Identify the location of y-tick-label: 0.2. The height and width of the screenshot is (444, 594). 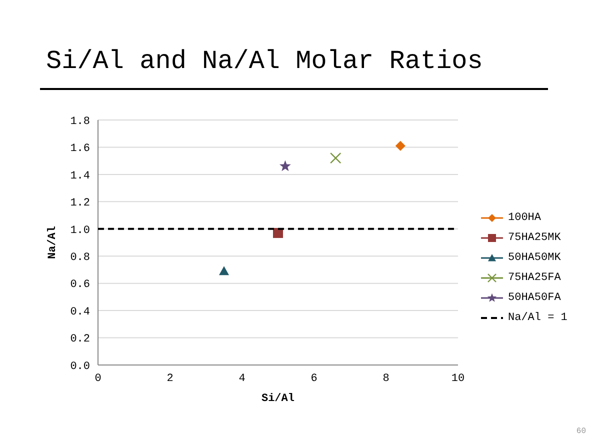
(80, 340).